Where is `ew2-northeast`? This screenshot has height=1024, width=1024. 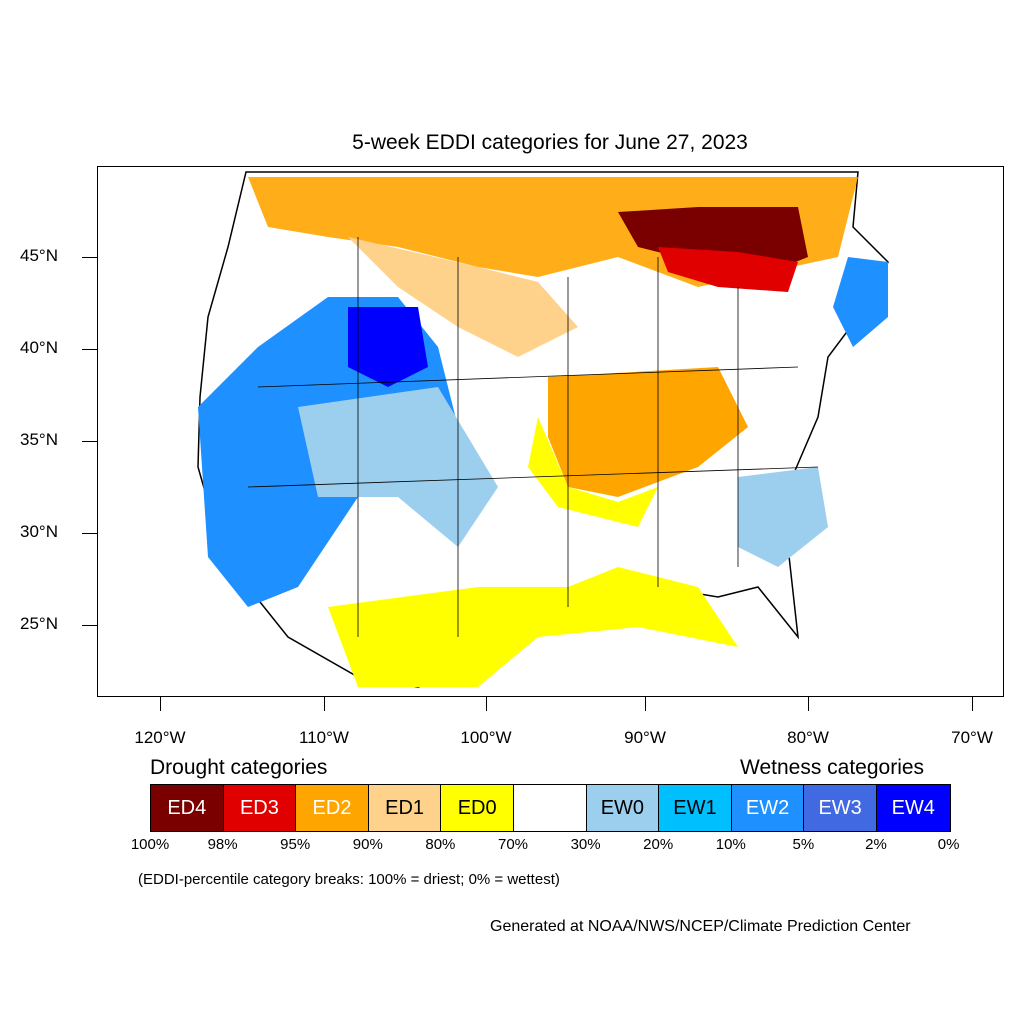 ew2-northeast is located at coordinates (860, 302).